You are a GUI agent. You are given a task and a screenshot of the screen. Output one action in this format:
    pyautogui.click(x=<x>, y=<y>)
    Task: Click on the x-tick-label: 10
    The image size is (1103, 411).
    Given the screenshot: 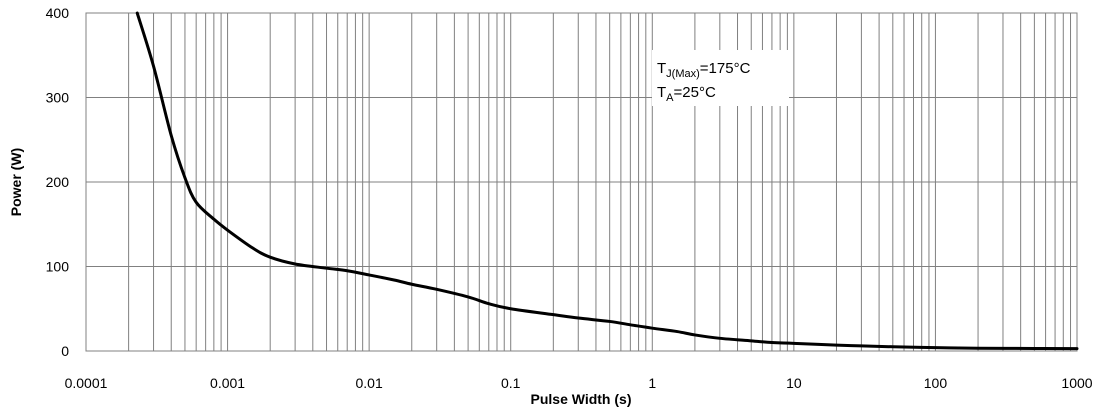 What is the action you would take?
    pyautogui.click(x=794, y=383)
    